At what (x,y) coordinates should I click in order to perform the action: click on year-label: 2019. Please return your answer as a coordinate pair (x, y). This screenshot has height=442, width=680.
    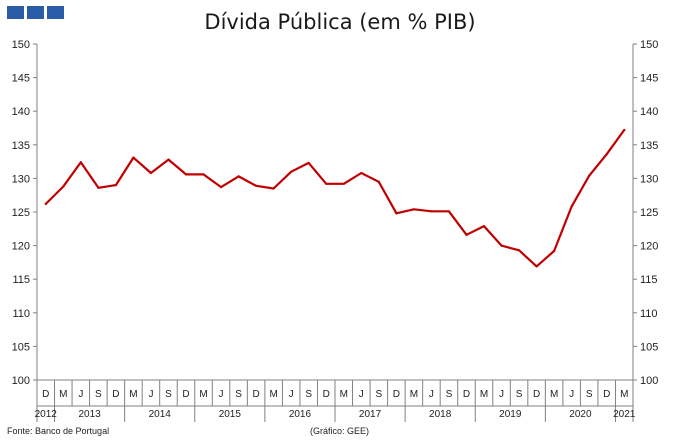
    Looking at the image, I should click on (510, 414).